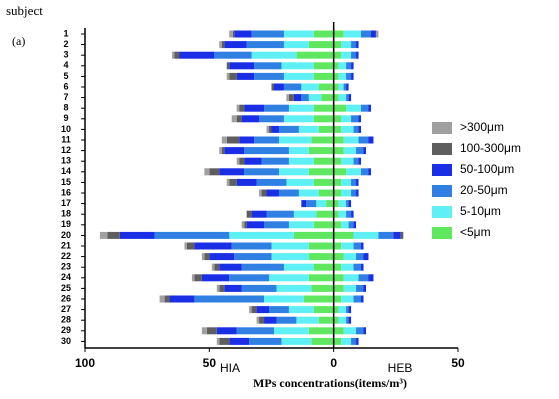  What do you see at coordinates (66, 150) in the screenshot?
I see `y-tick-label: 12` at bounding box center [66, 150].